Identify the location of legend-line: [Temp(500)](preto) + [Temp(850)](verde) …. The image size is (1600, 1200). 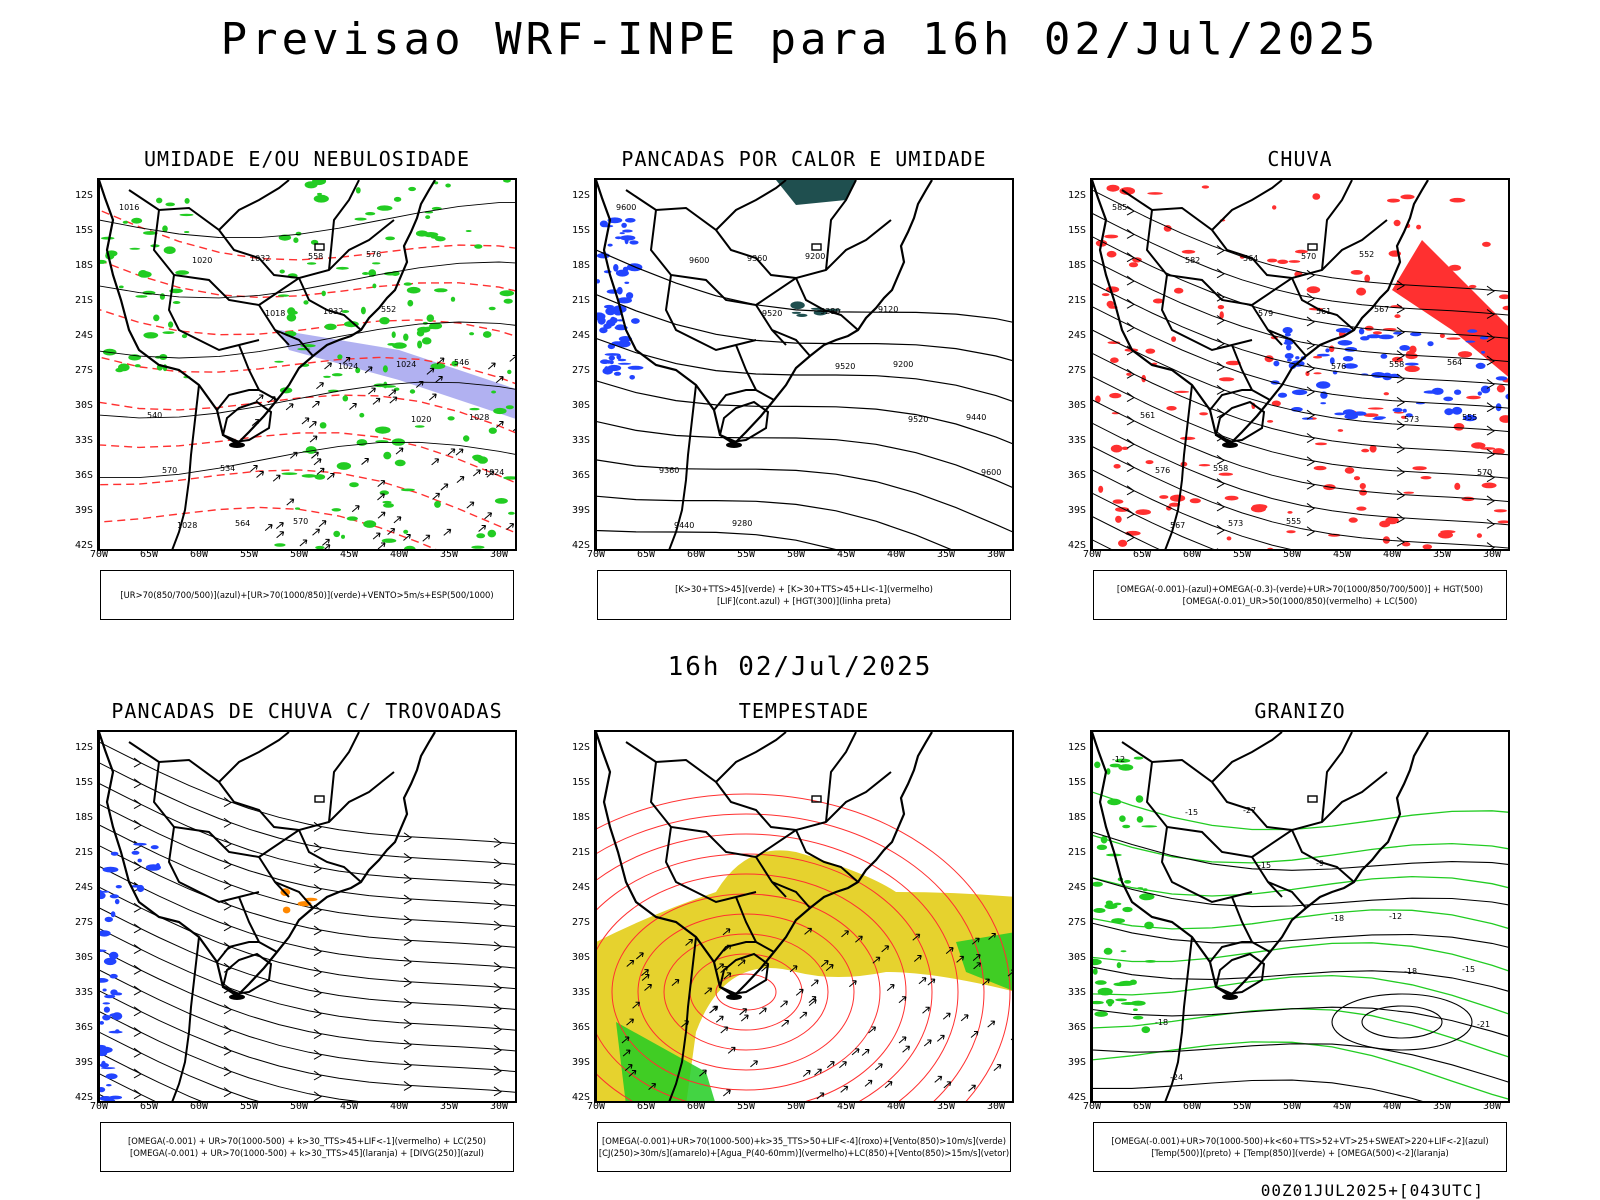
(1300, 1153).